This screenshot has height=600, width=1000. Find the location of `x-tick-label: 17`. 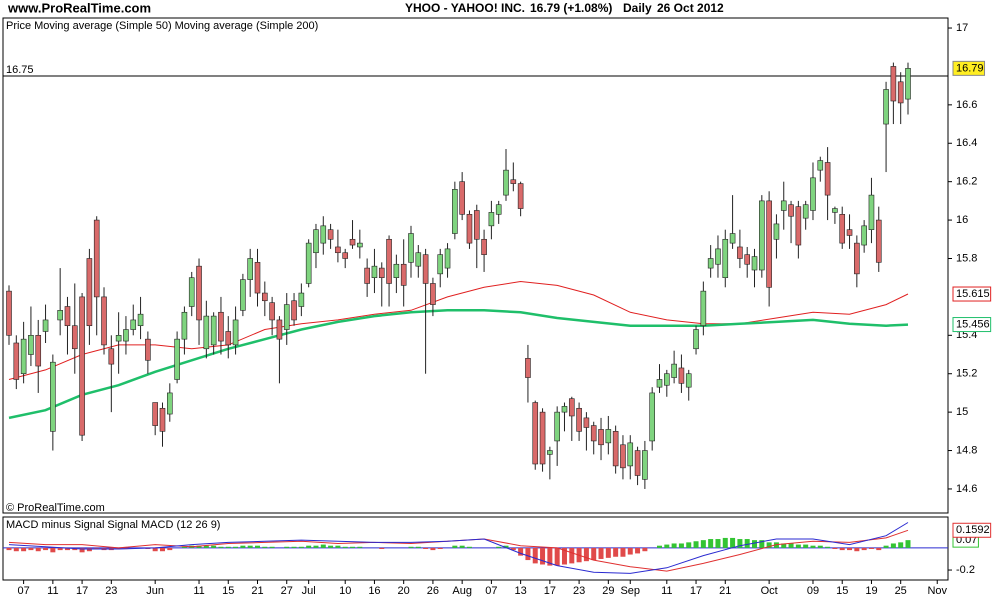

x-tick-label: 17 is located at coordinates (82, 591).